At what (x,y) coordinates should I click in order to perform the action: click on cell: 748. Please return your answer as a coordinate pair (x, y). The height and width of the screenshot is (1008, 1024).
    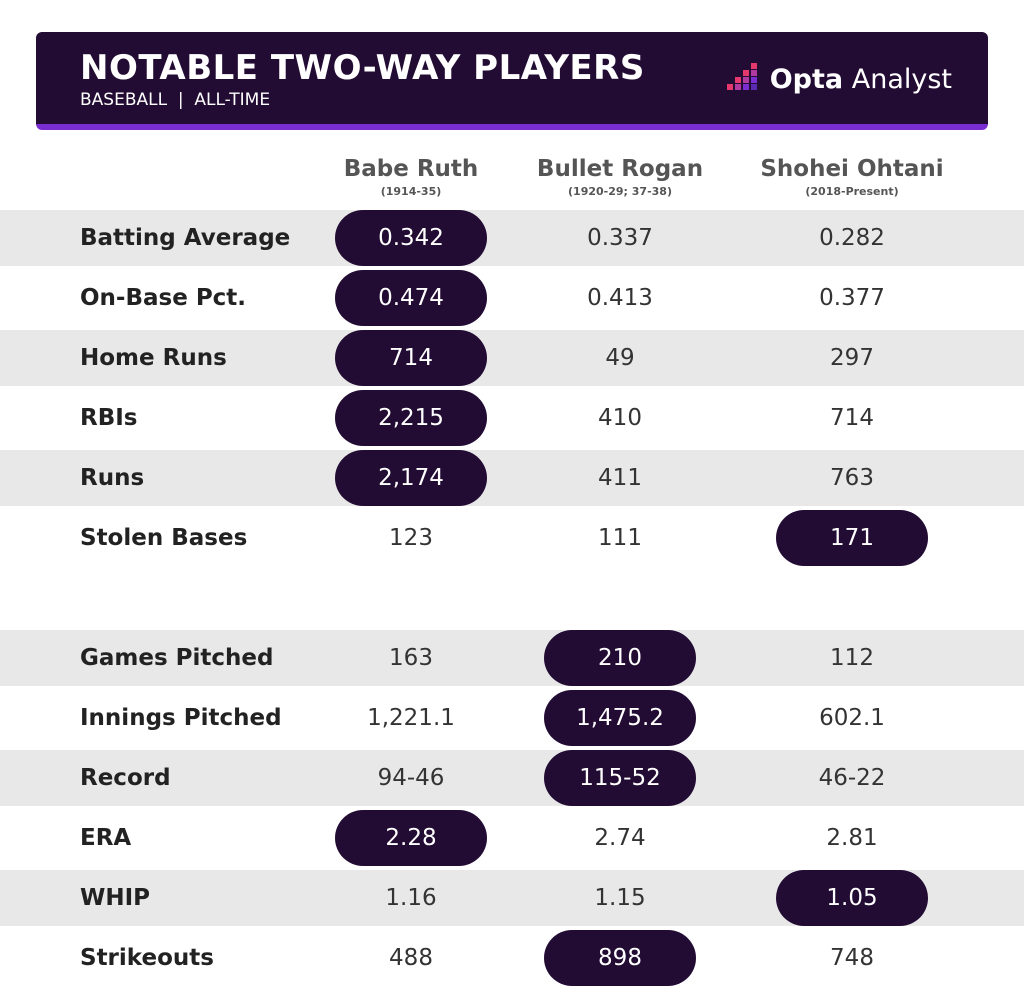
    Looking at the image, I should click on (852, 958).